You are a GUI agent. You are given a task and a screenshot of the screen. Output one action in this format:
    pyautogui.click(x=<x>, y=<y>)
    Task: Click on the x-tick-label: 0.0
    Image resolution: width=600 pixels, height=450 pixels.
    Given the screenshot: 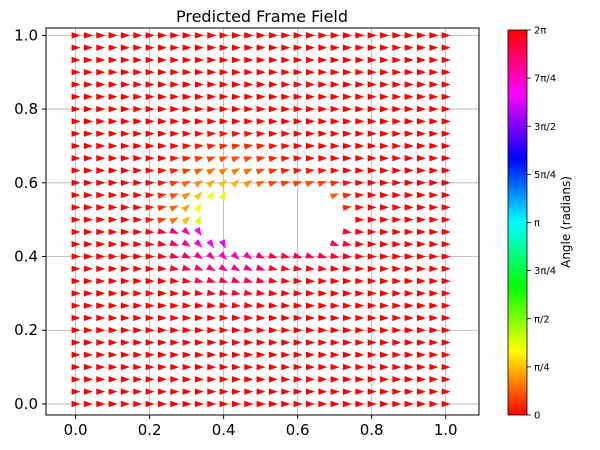 What is the action you would take?
    pyautogui.click(x=76, y=430)
    